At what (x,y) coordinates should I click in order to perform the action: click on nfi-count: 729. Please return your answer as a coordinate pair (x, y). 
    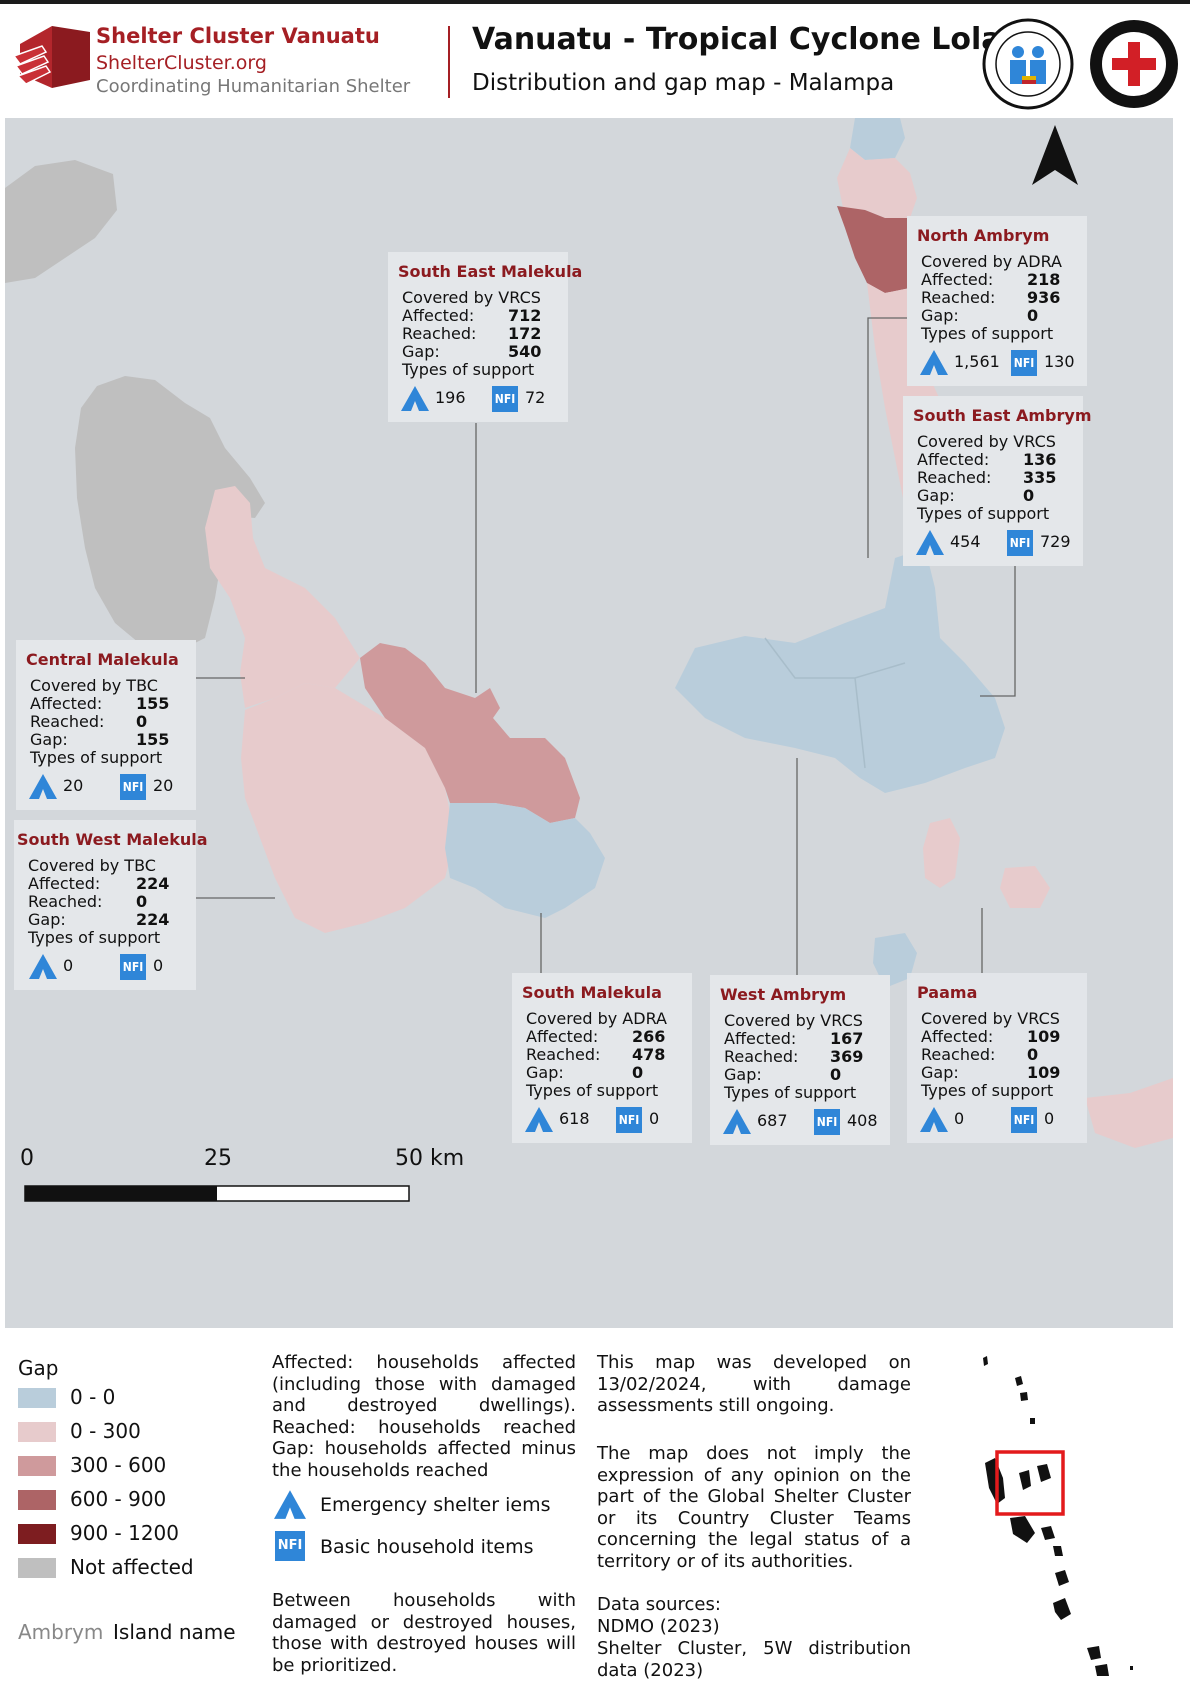
    Looking at the image, I should click on (1055, 541).